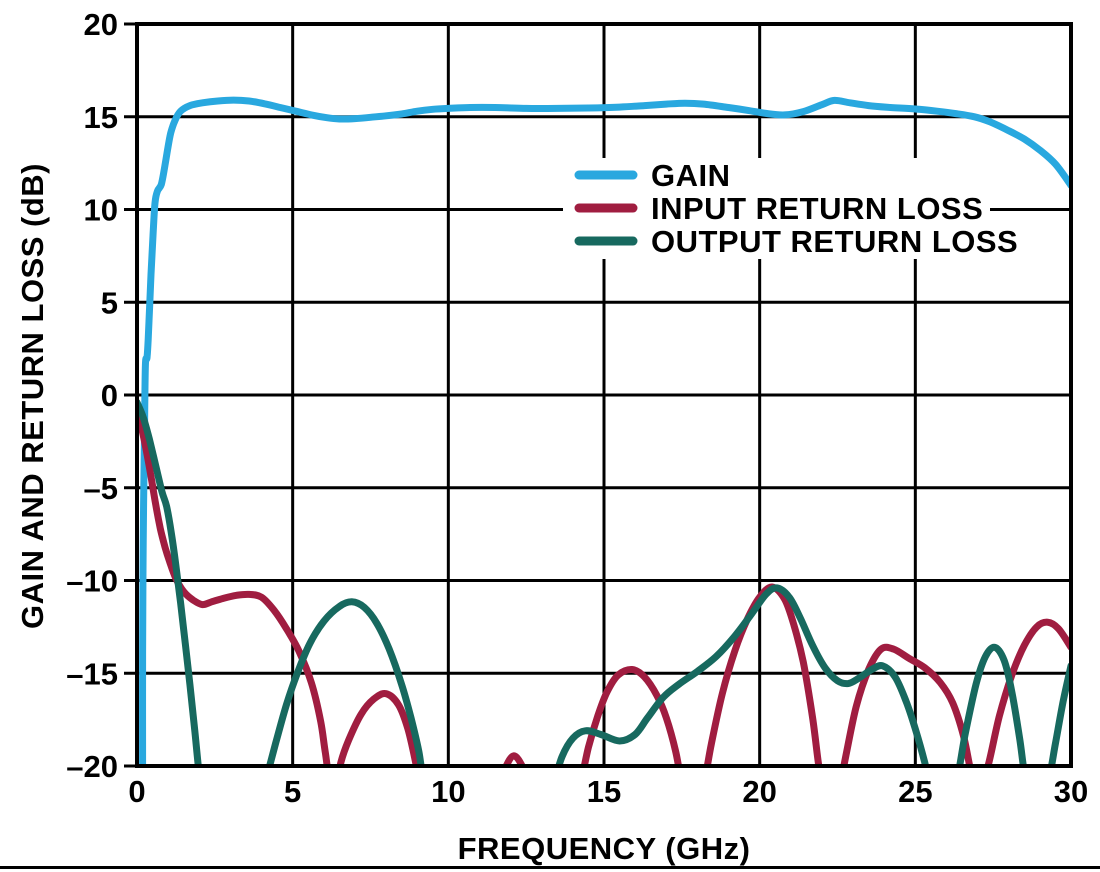 This screenshot has height=872, width=1100. What do you see at coordinates (817, 208) in the screenshot?
I see `legend-label: INPUT RETURN LOSS` at bounding box center [817, 208].